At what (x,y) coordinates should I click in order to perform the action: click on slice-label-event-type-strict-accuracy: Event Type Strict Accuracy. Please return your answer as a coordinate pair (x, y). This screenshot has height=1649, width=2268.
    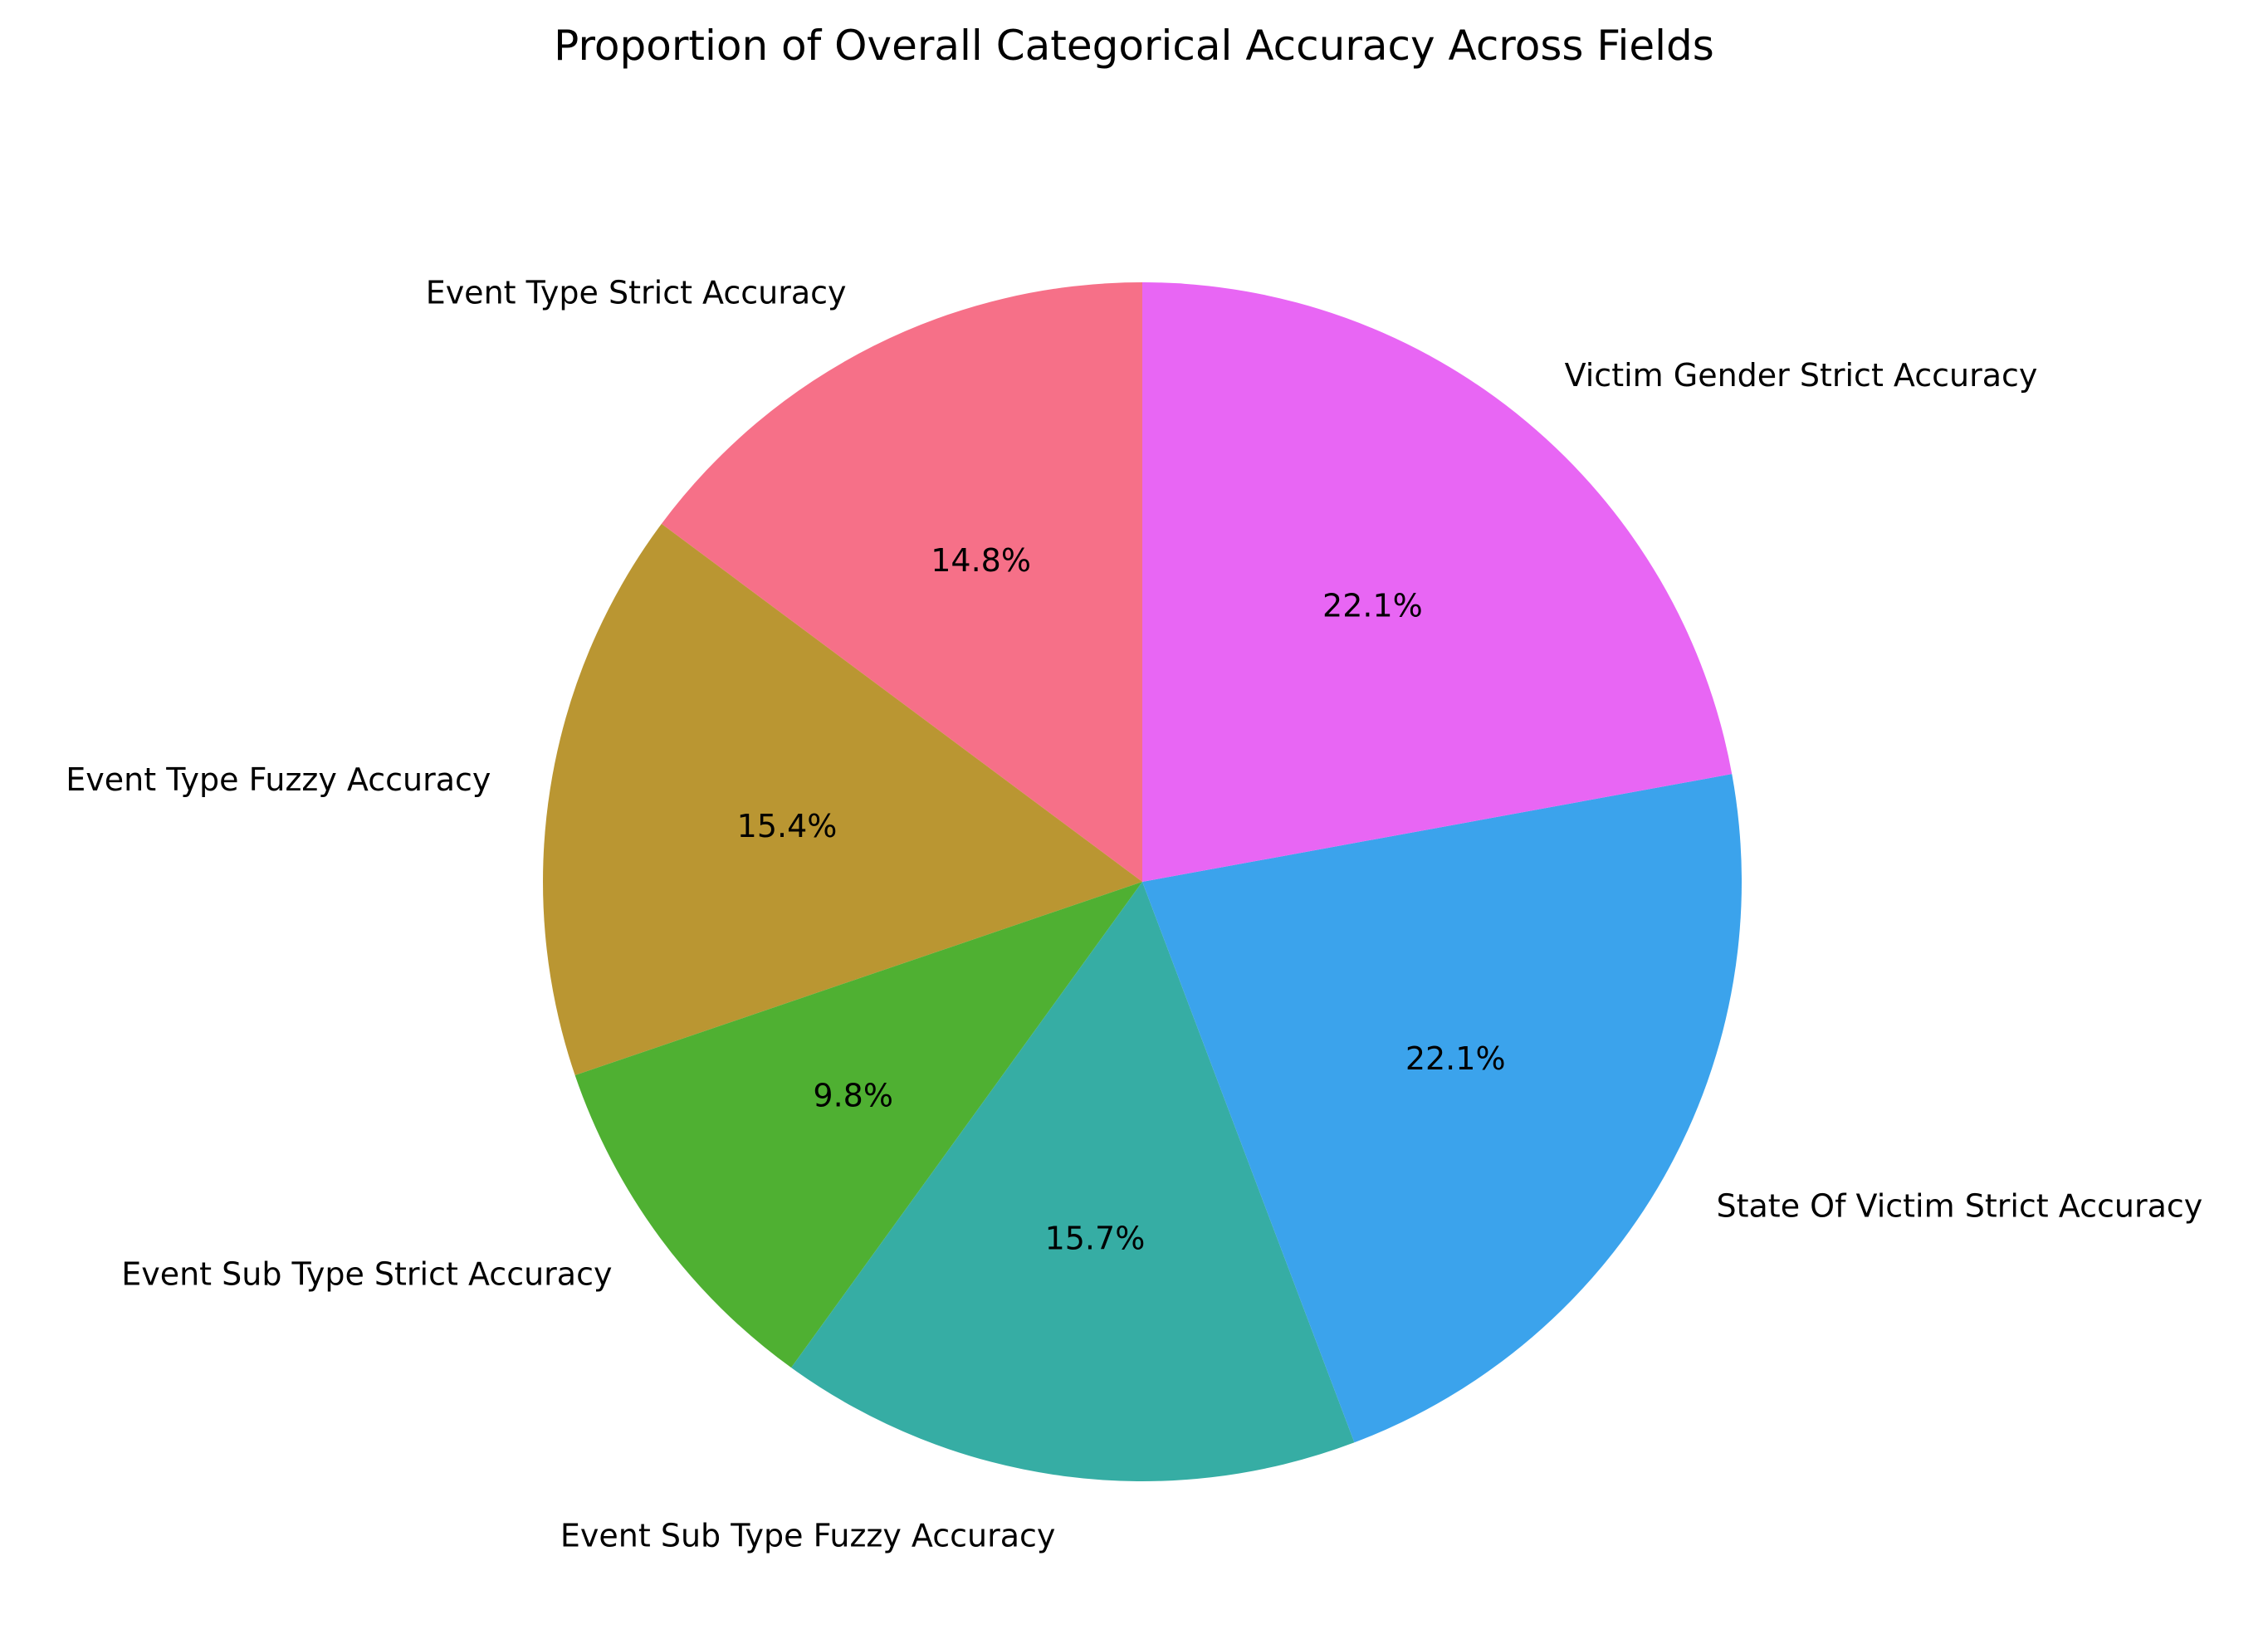
    Looking at the image, I should click on (636, 292).